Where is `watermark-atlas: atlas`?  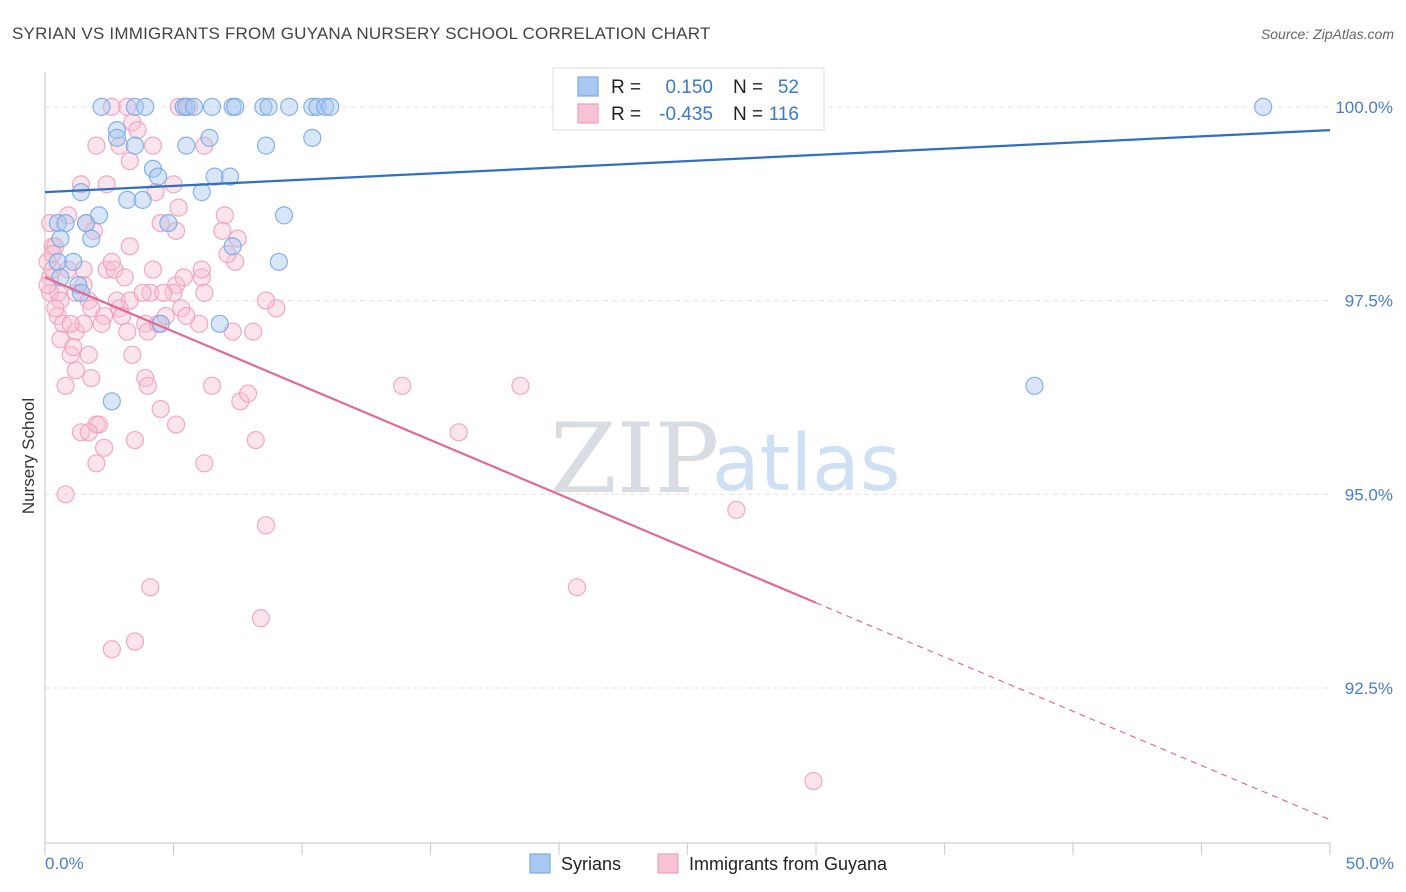
watermark-atlas: atlas is located at coordinates (806, 464).